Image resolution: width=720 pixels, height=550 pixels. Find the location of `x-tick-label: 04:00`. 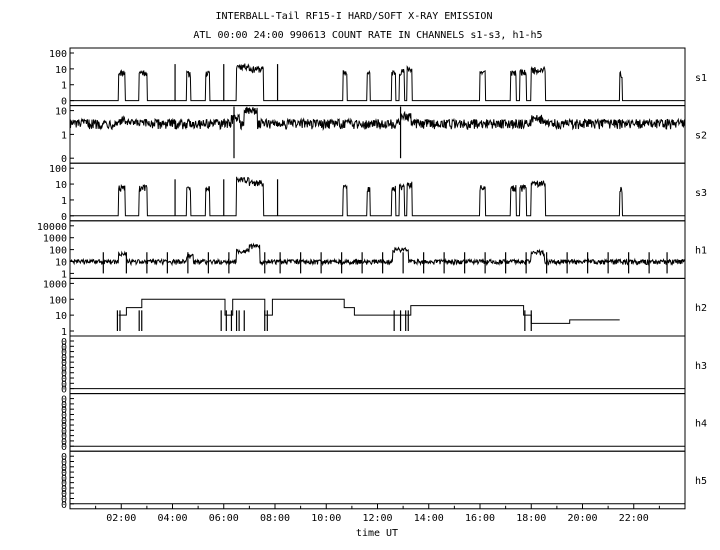

x-tick-label: 04:00 is located at coordinates (172, 518).